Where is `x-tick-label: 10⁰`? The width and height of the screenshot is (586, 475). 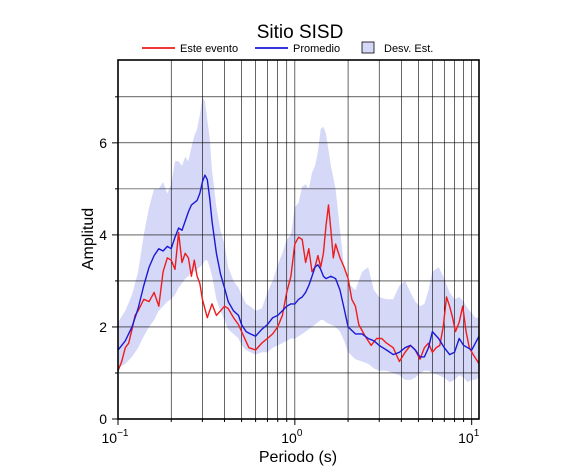
x-tick-label: 10⁰ is located at coordinates (292, 437).